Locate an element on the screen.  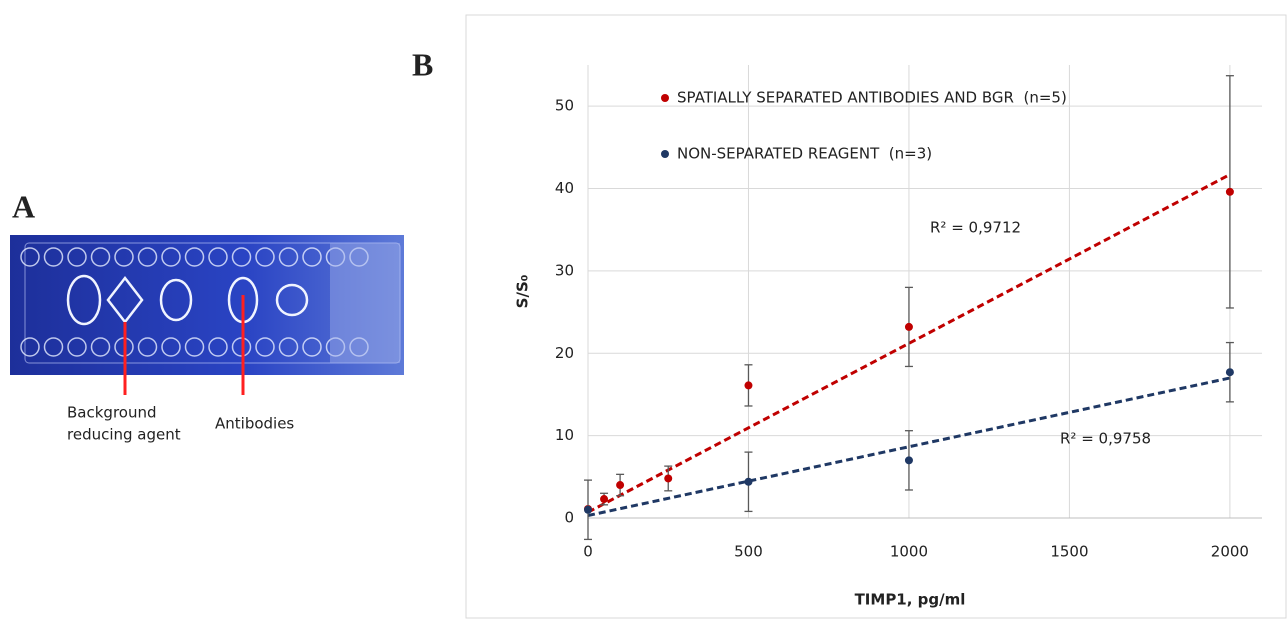
x-tick-label: 2000 is located at coordinates (1230, 552).